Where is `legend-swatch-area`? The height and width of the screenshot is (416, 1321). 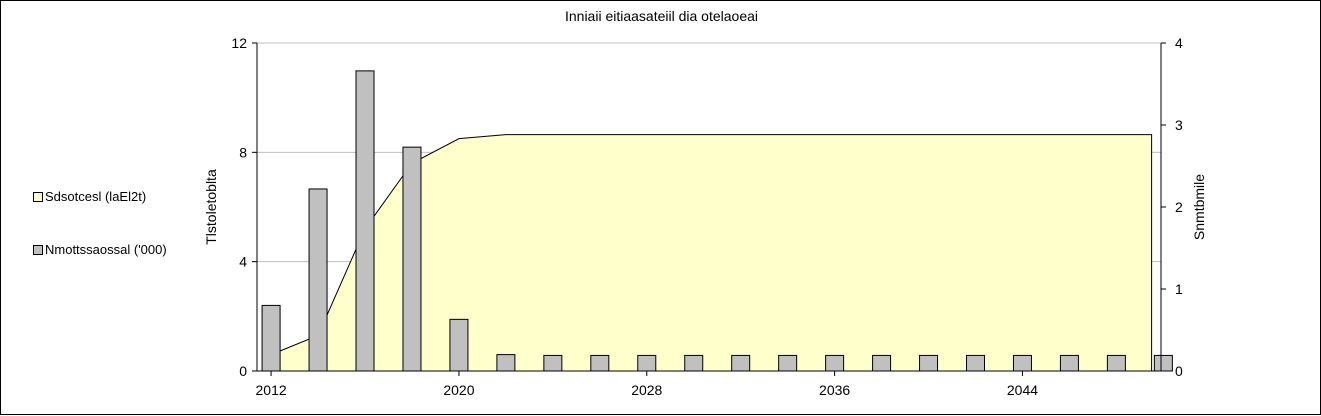 legend-swatch-area is located at coordinates (38, 196).